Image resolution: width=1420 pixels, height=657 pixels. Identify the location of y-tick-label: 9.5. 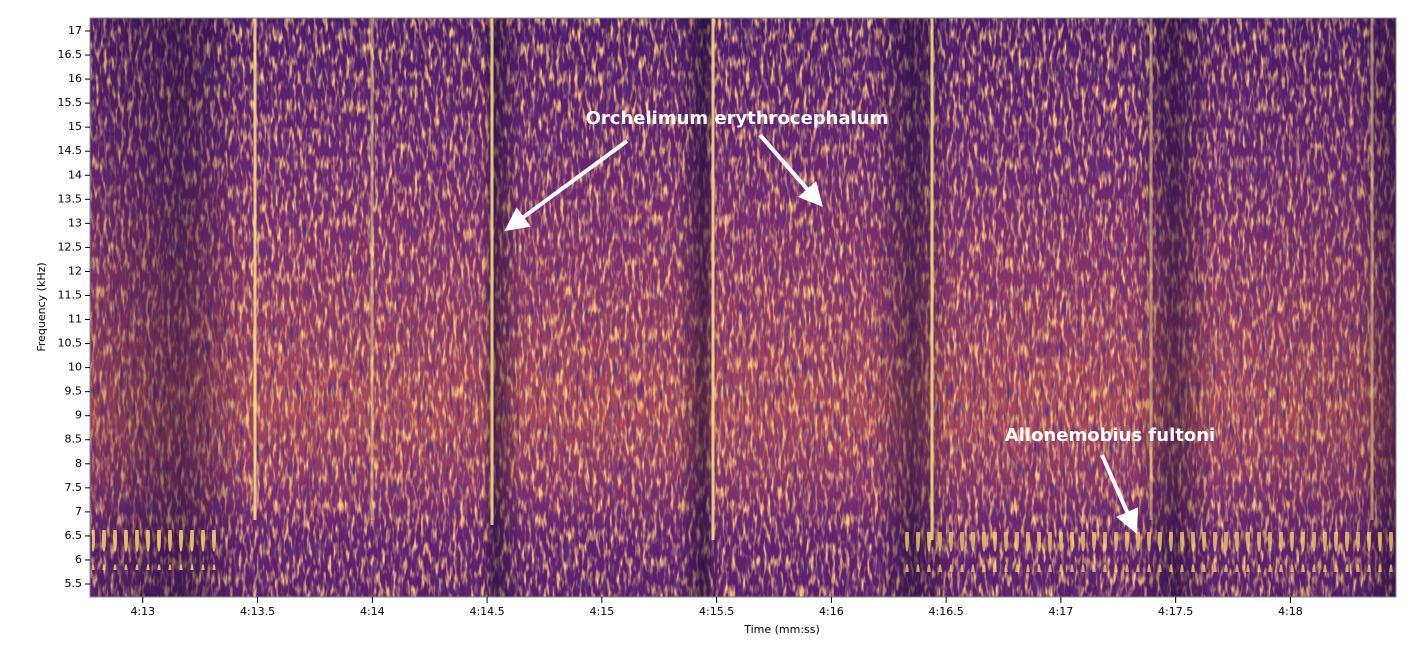
(74, 391).